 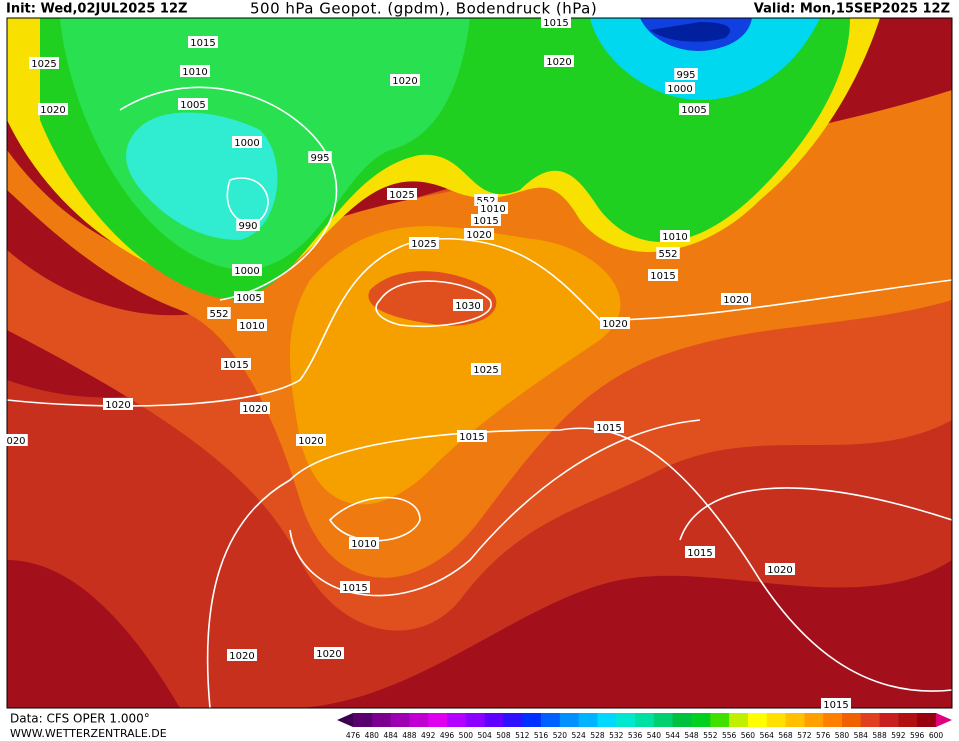 I want to click on scale-label: 524, so click(x=579, y=735).